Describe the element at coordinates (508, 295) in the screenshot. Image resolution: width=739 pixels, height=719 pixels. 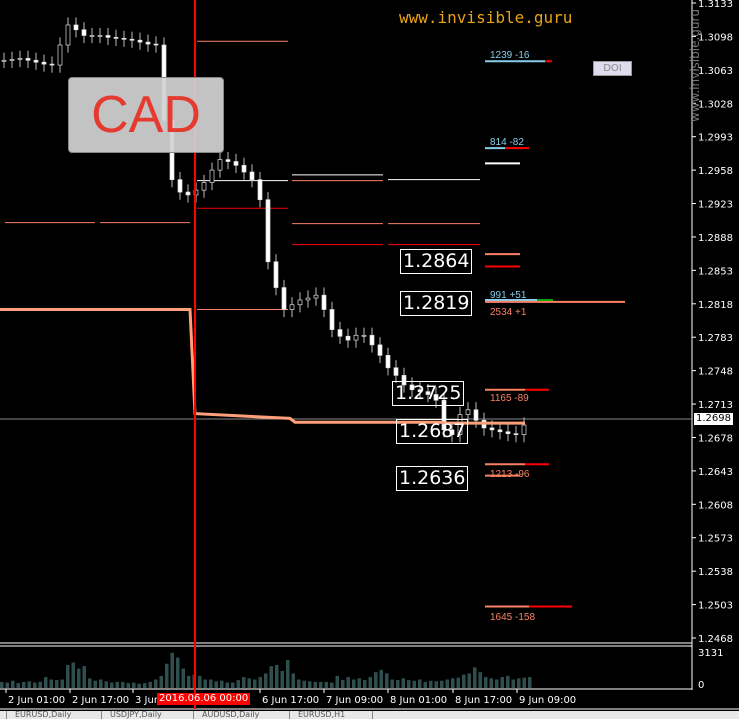
I see `level-label: 991 +51` at that location.